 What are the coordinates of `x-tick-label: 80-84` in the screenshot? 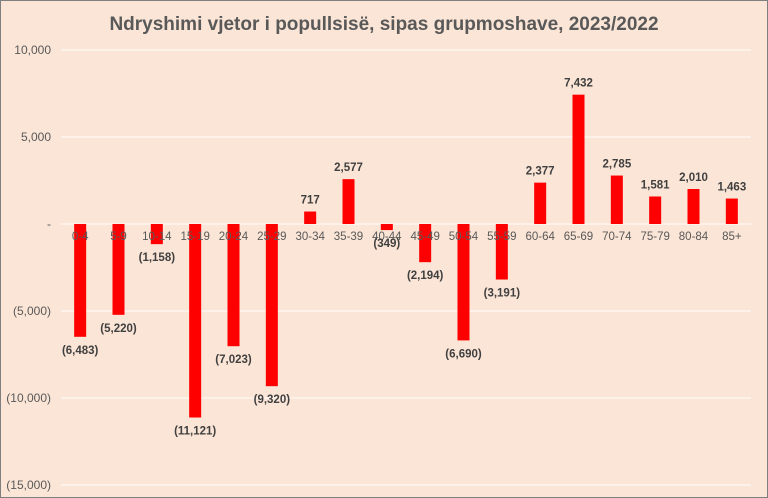 It's located at (694, 237).